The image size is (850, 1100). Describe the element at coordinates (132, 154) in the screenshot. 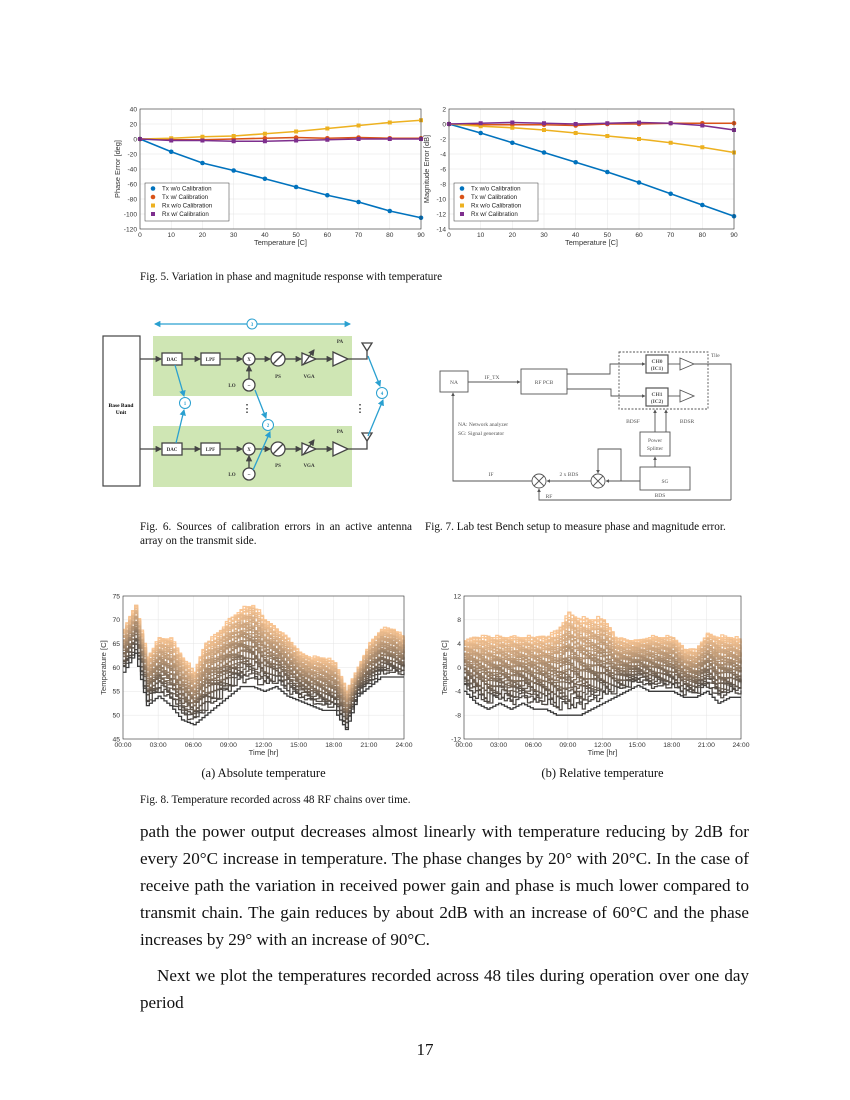

I see `y-tick-label: -20` at that location.